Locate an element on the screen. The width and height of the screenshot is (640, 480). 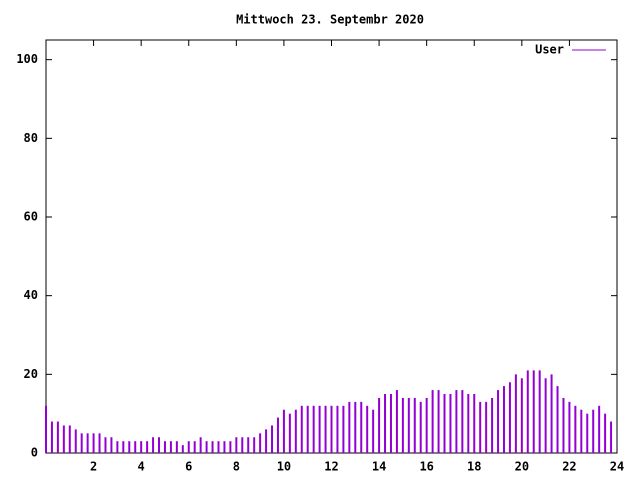
x-tick-label: 18 is located at coordinates (474, 467).